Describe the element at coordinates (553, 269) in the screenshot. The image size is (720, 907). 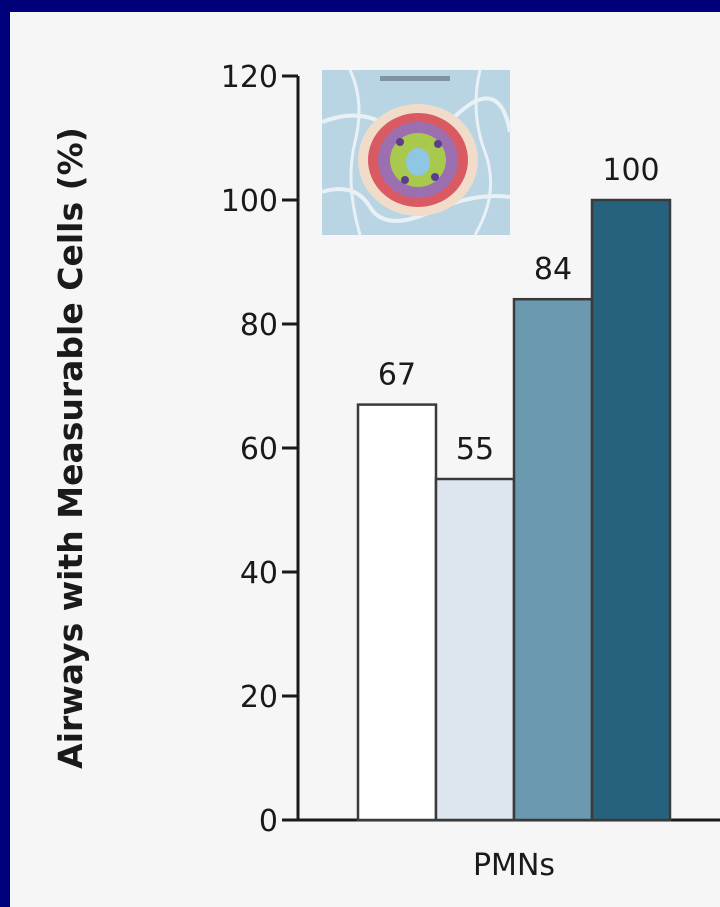
I see `bar-value-label: 84` at that location.